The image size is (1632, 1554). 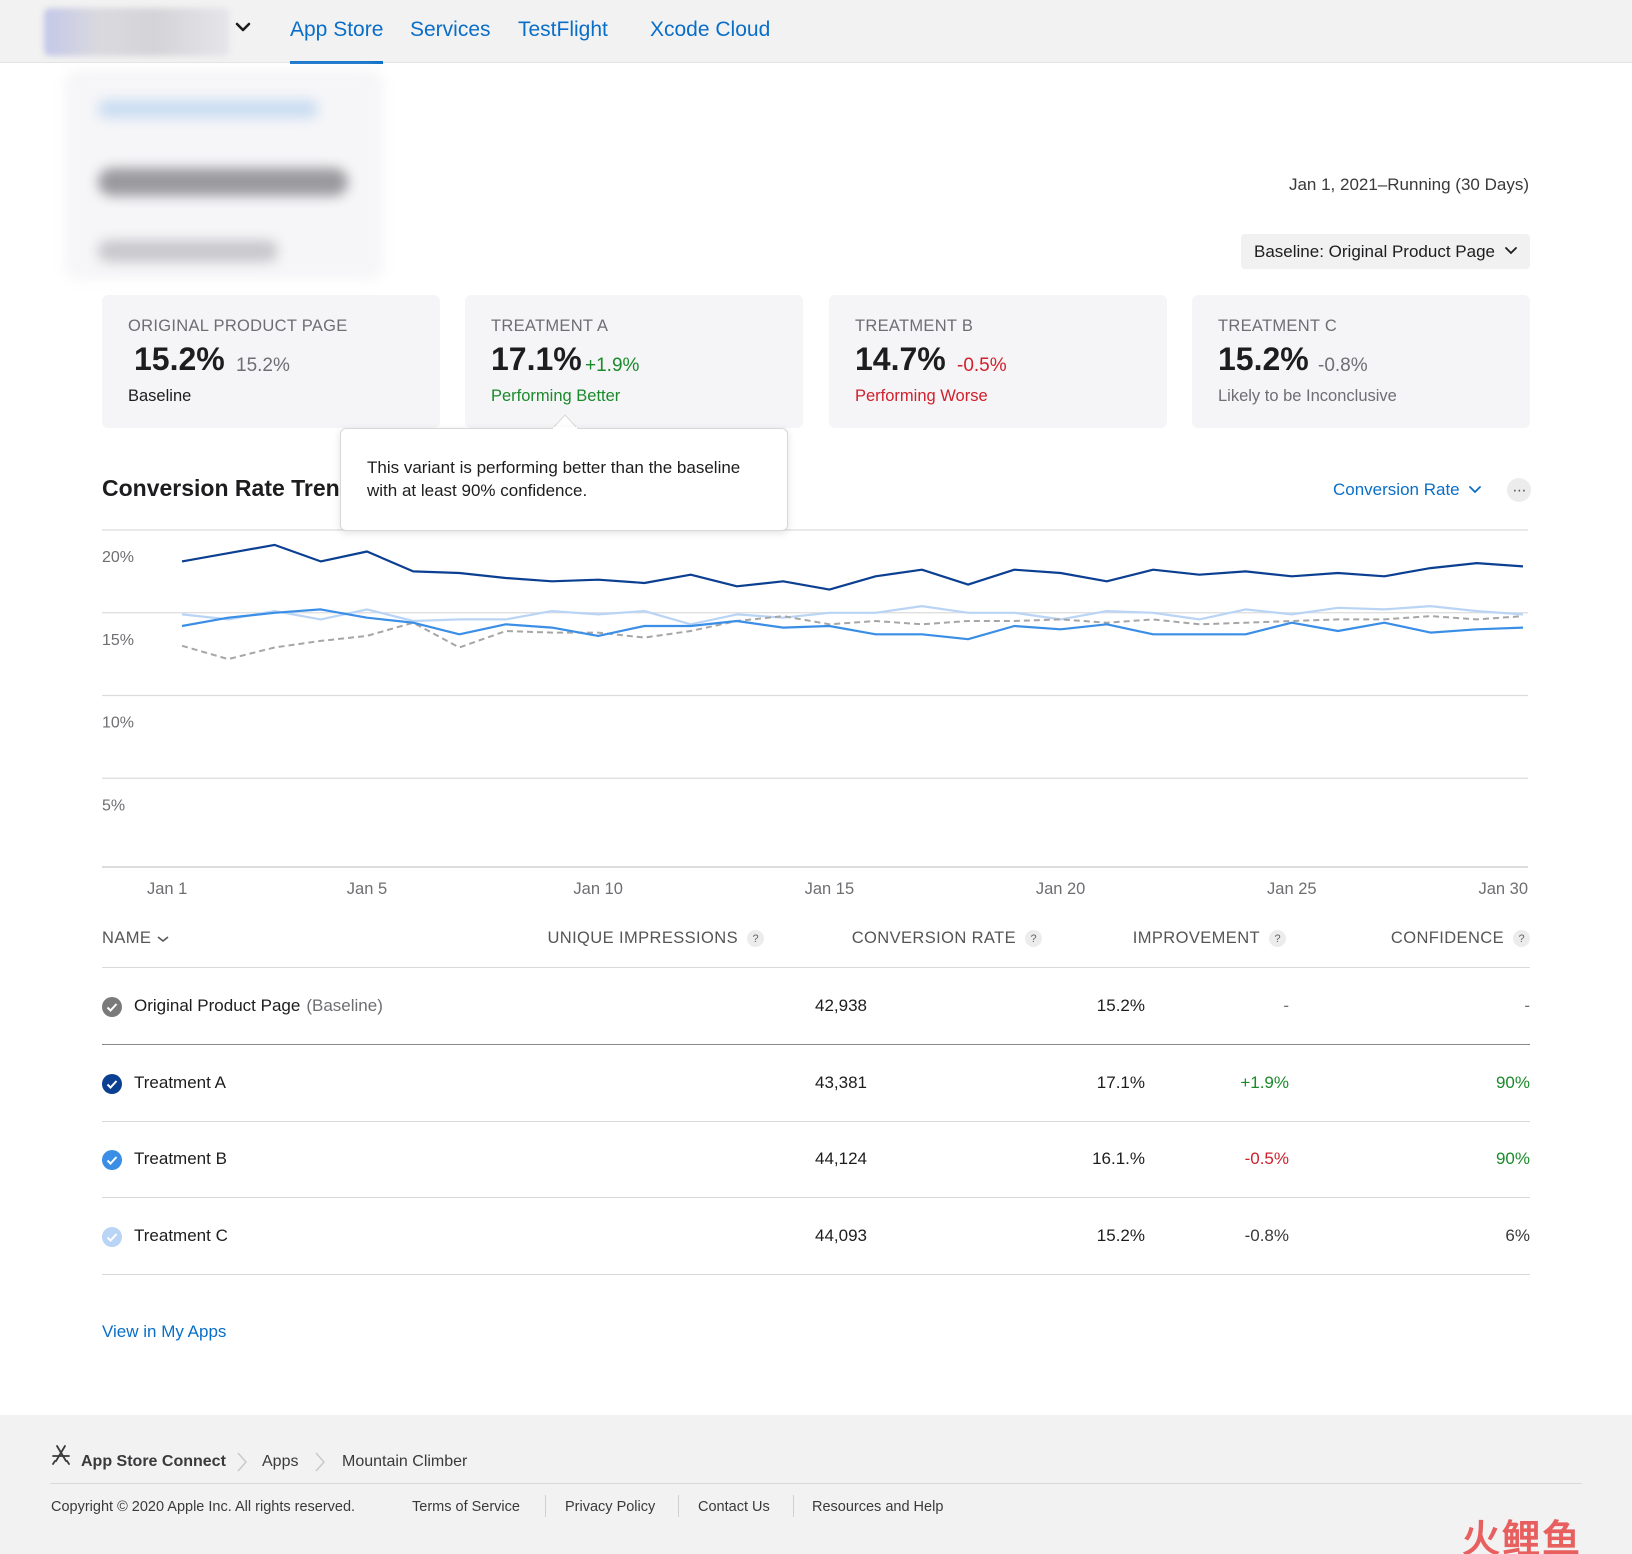 I want to click on x-tick-label: Jan 10, so click(x=598, y=889).